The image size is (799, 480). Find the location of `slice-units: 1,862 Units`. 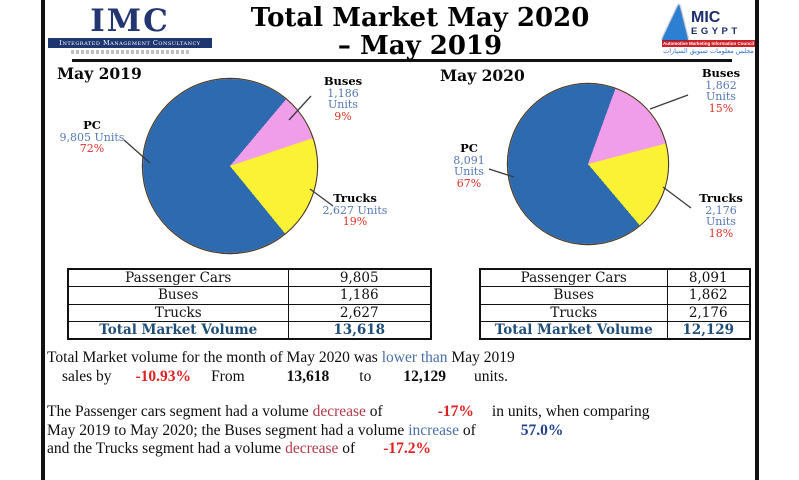

slice-units: 1,862 Units is located at coordinates (721, 90).